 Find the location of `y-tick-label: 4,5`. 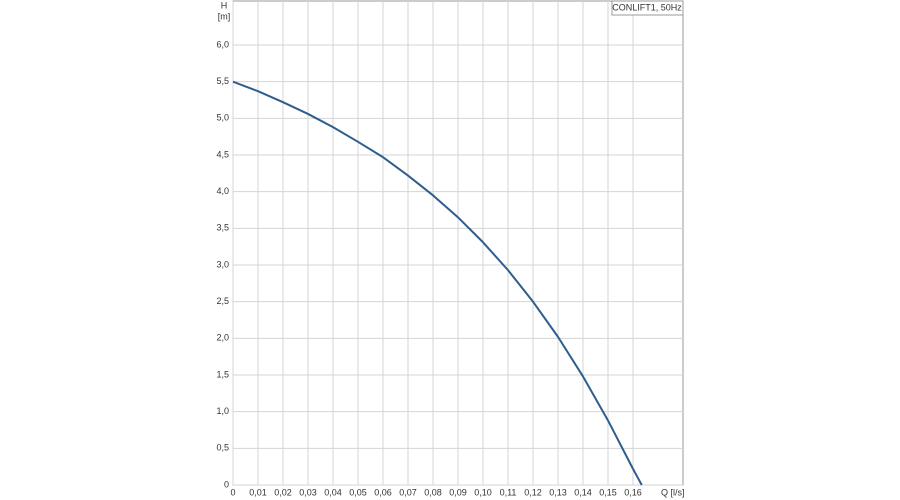

y-tick-label: 4,5 is located at coordinates (222, 154).